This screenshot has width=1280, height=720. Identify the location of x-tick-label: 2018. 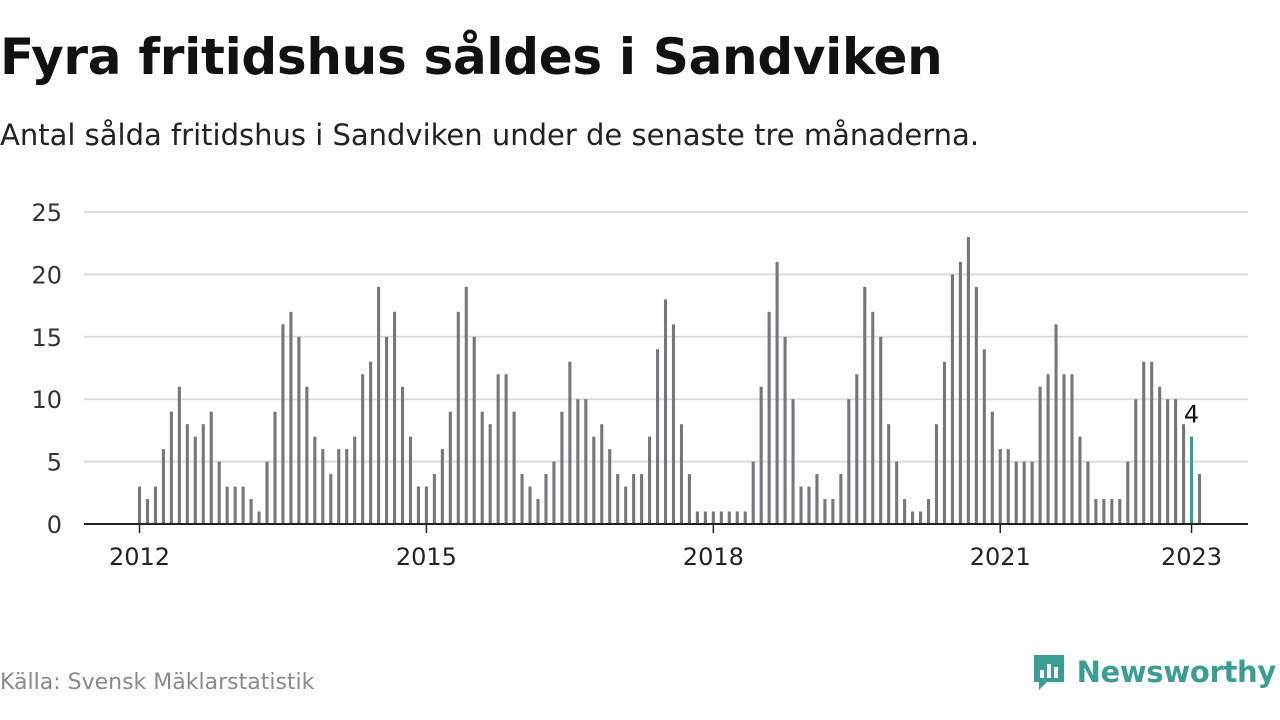
(713, 557).